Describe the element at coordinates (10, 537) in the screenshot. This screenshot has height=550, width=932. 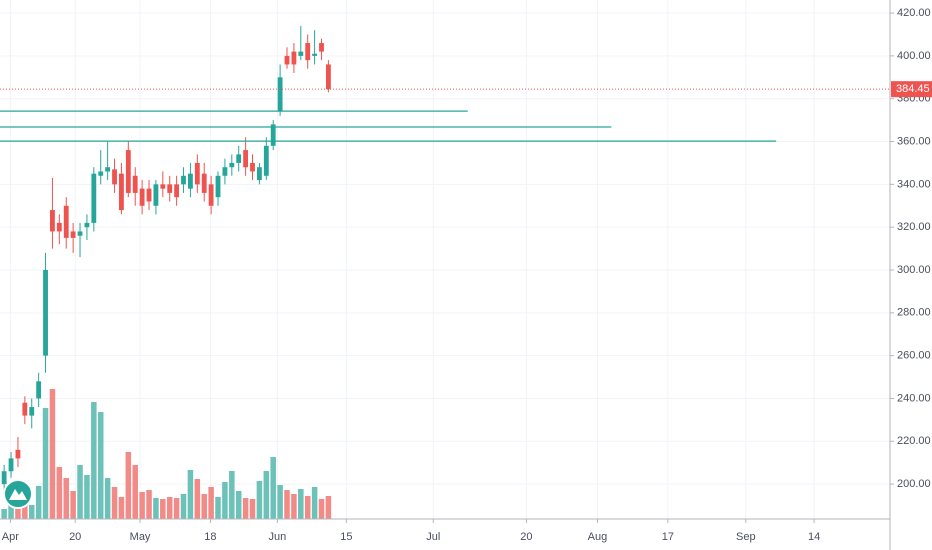
I see `x-tick-label: Apr` at that location.